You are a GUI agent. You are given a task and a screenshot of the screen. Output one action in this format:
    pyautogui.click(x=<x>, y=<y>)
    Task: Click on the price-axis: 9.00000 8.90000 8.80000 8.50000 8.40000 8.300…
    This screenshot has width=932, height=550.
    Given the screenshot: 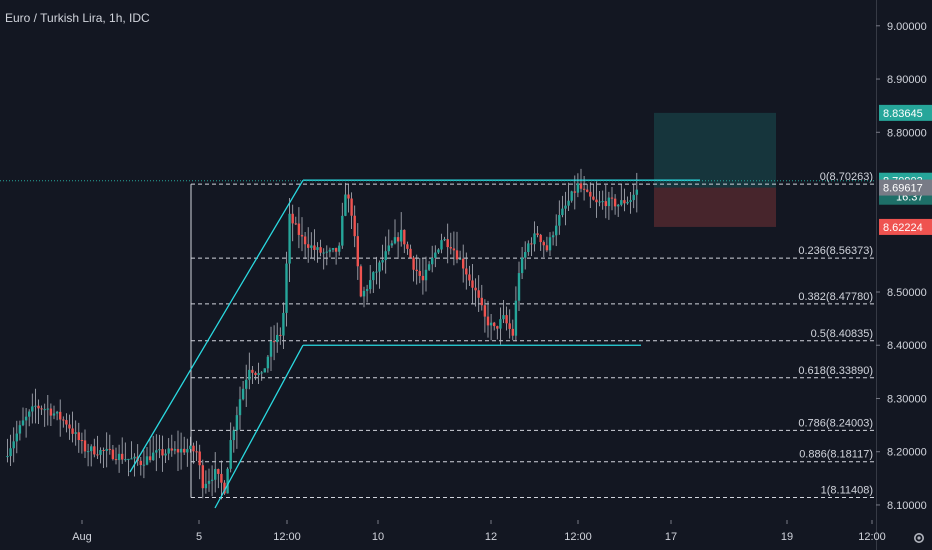 What is the action you would take?
    pyautogui.click(x=904, y=266)
    